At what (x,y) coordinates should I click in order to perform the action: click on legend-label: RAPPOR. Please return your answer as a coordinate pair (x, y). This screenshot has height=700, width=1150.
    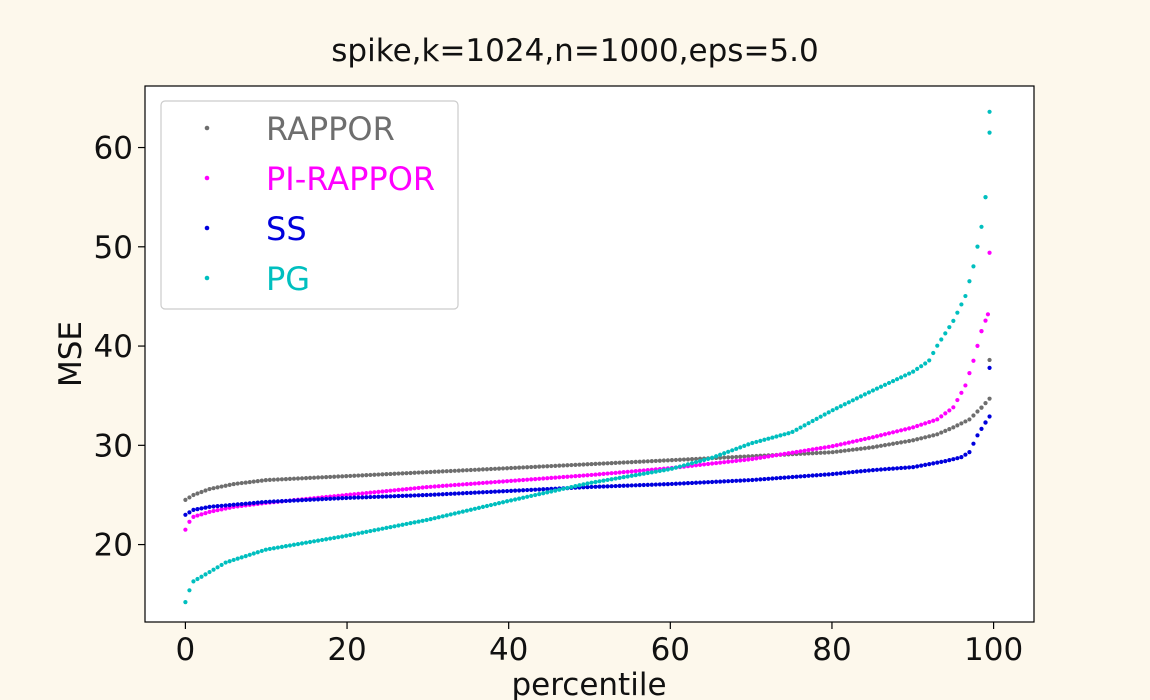
    Looking at the image, I should click on (330, 129).